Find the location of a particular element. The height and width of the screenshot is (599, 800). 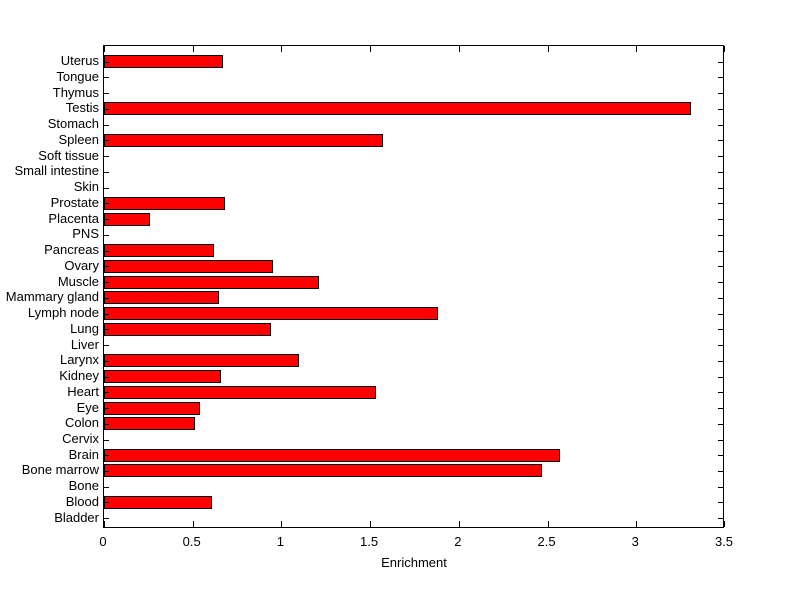

bar-muscle is located at coordinates (211, 282).